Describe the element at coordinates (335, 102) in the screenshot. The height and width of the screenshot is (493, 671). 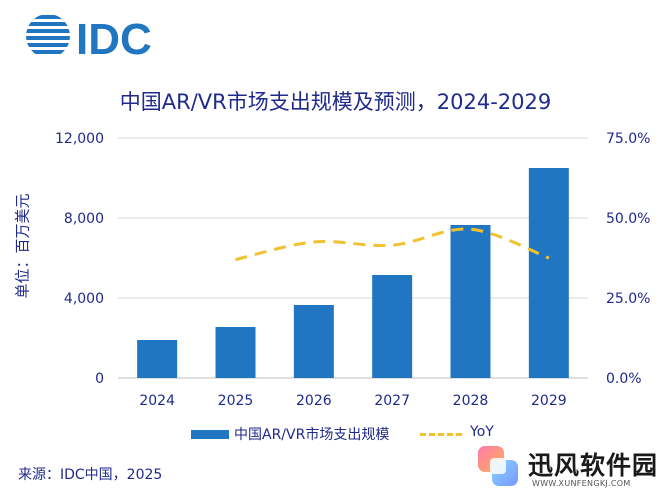
I see `chart-title: 中国AR/VR市场支出规模及预测，2024-2029` at that location.